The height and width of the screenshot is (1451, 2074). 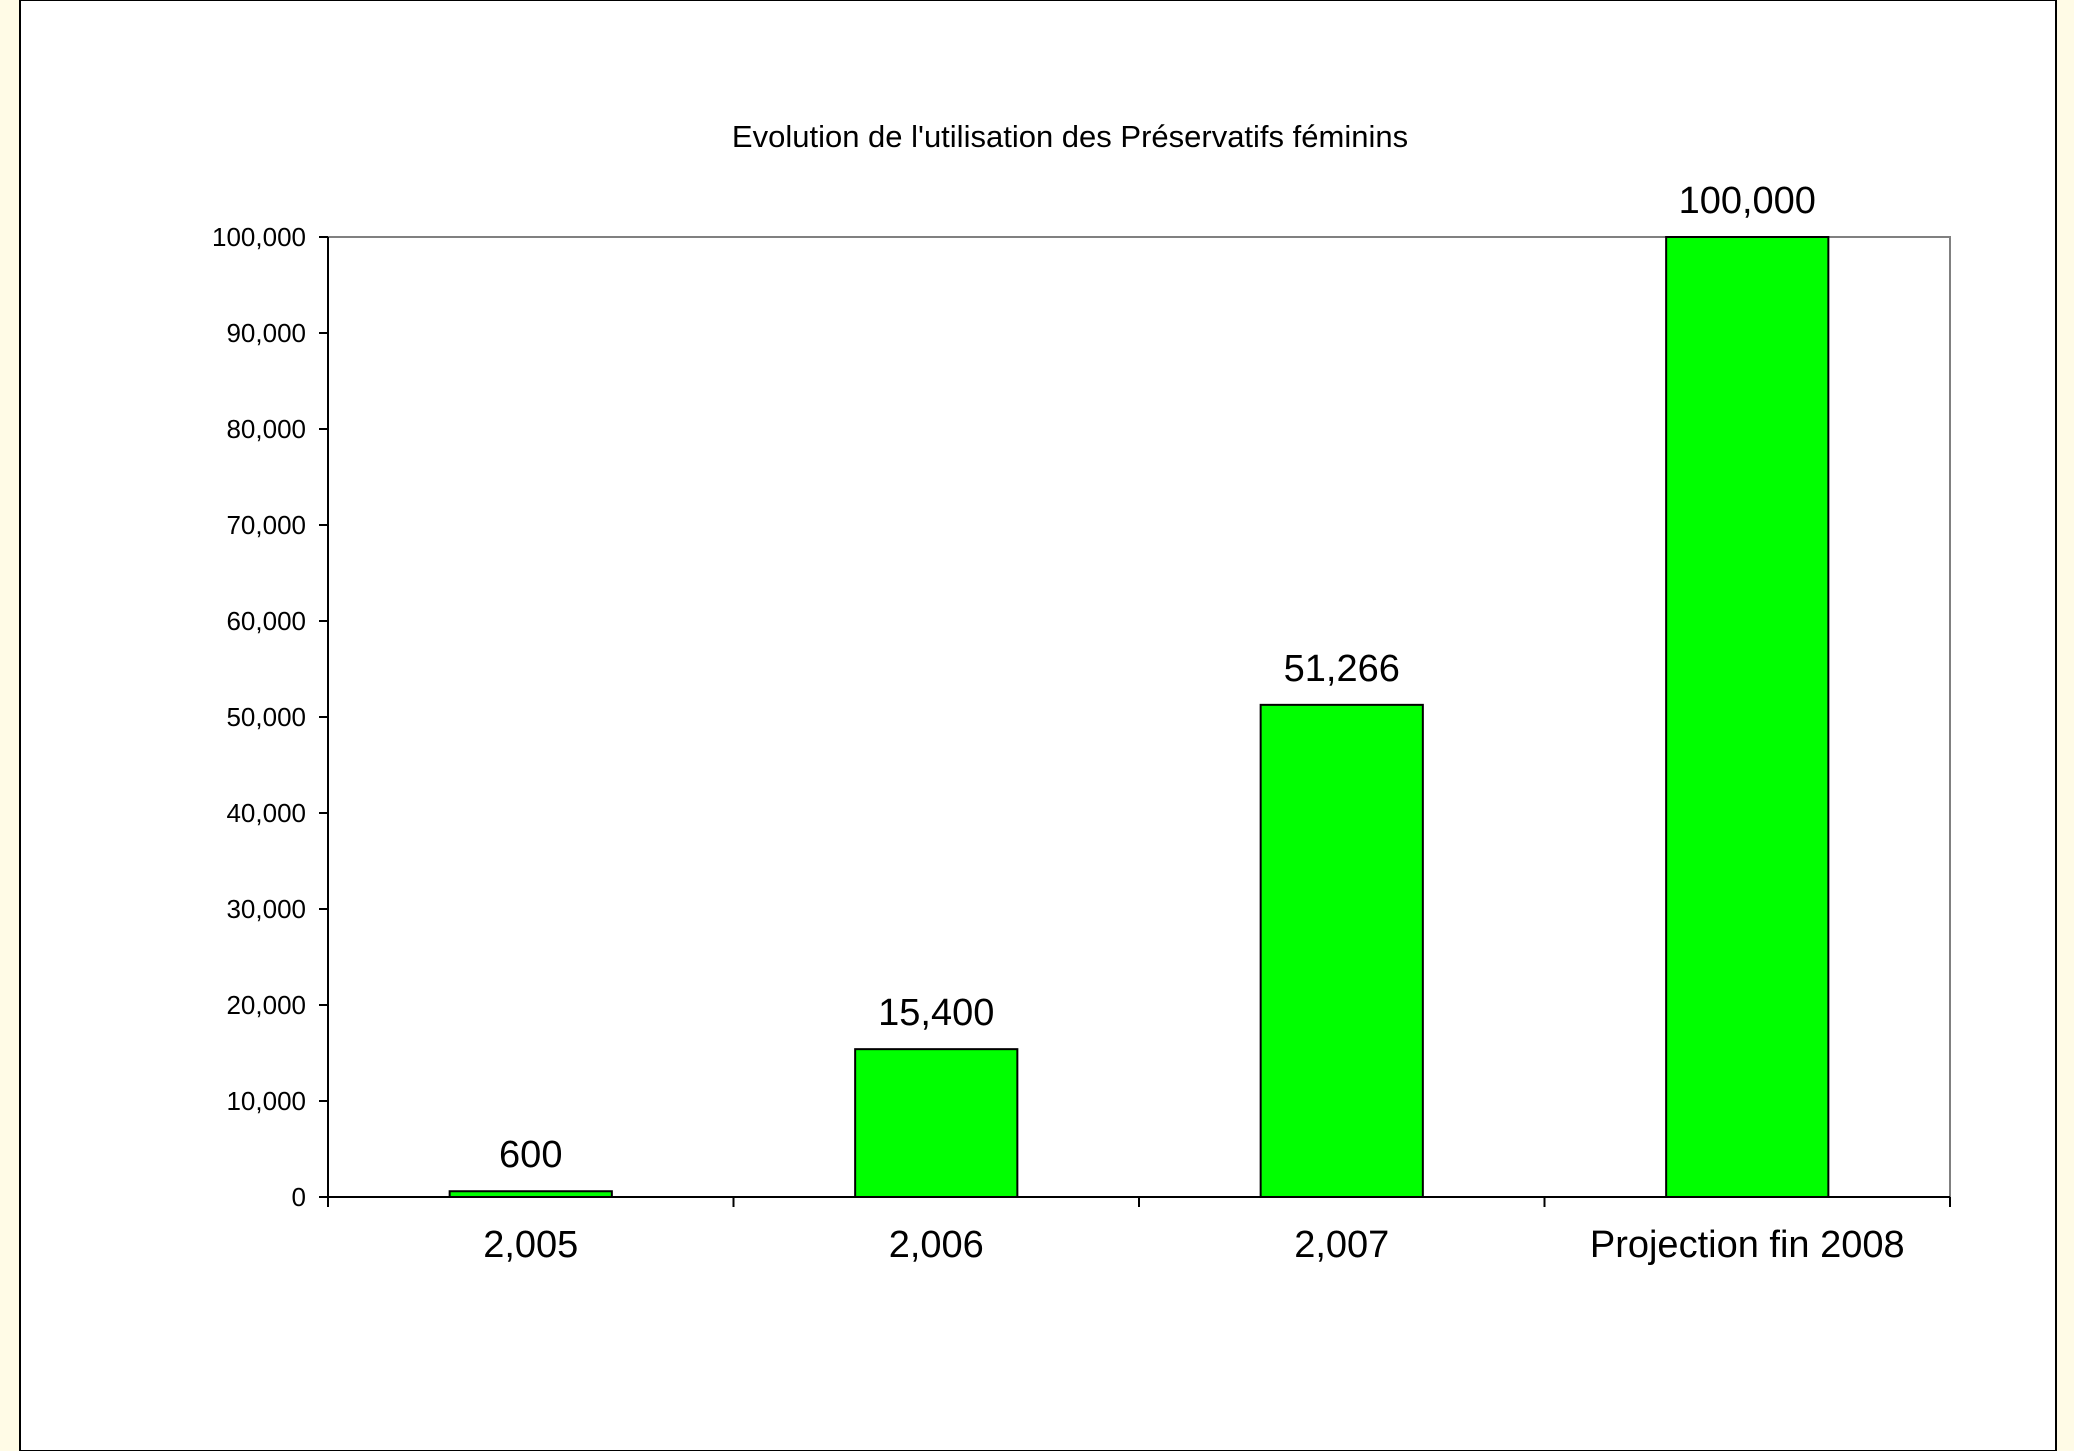 What do you see at coordinates (266, 717) in the screenshot?
I see `y-tick-label: 50,000` at bounding box center [266, 717].